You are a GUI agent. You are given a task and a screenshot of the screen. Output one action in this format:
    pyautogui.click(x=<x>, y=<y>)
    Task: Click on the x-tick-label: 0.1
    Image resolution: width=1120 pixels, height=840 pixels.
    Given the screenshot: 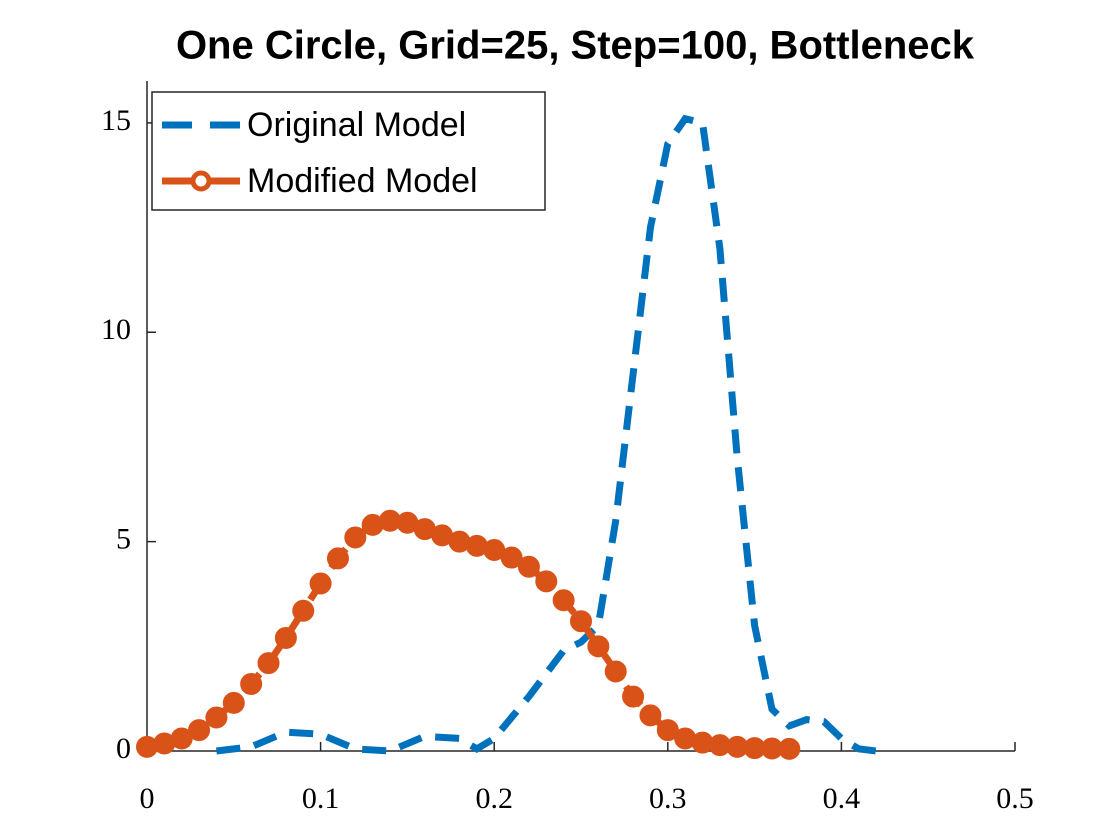 What is the action you would take?
    pyautogui.click(x=321, y=798)
    